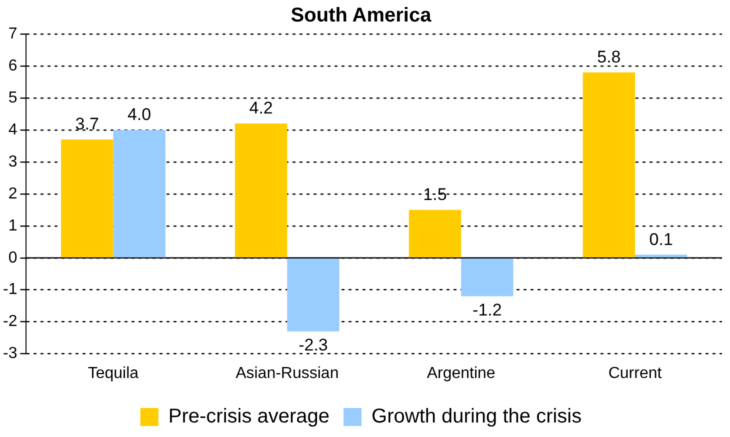 The image size is (730, 437). What do you see at coordinates (13, 33) in the screenshot?
I see `y-tick-label: 7` at bounding box center [13, 33].